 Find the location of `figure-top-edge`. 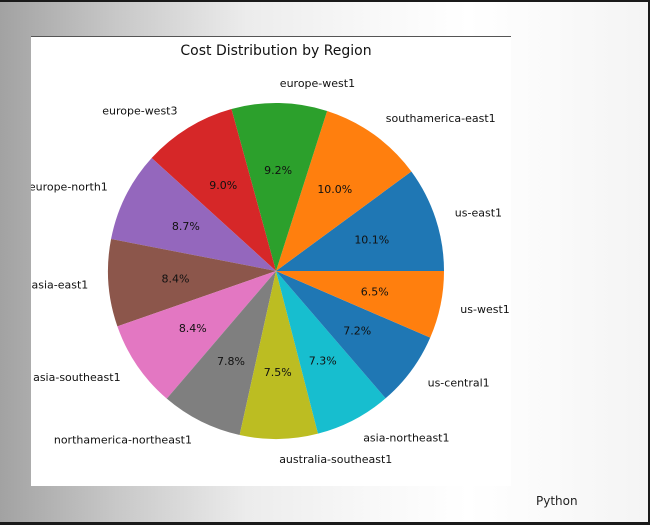

figure-top-edge is located at coordinates (271, 36).